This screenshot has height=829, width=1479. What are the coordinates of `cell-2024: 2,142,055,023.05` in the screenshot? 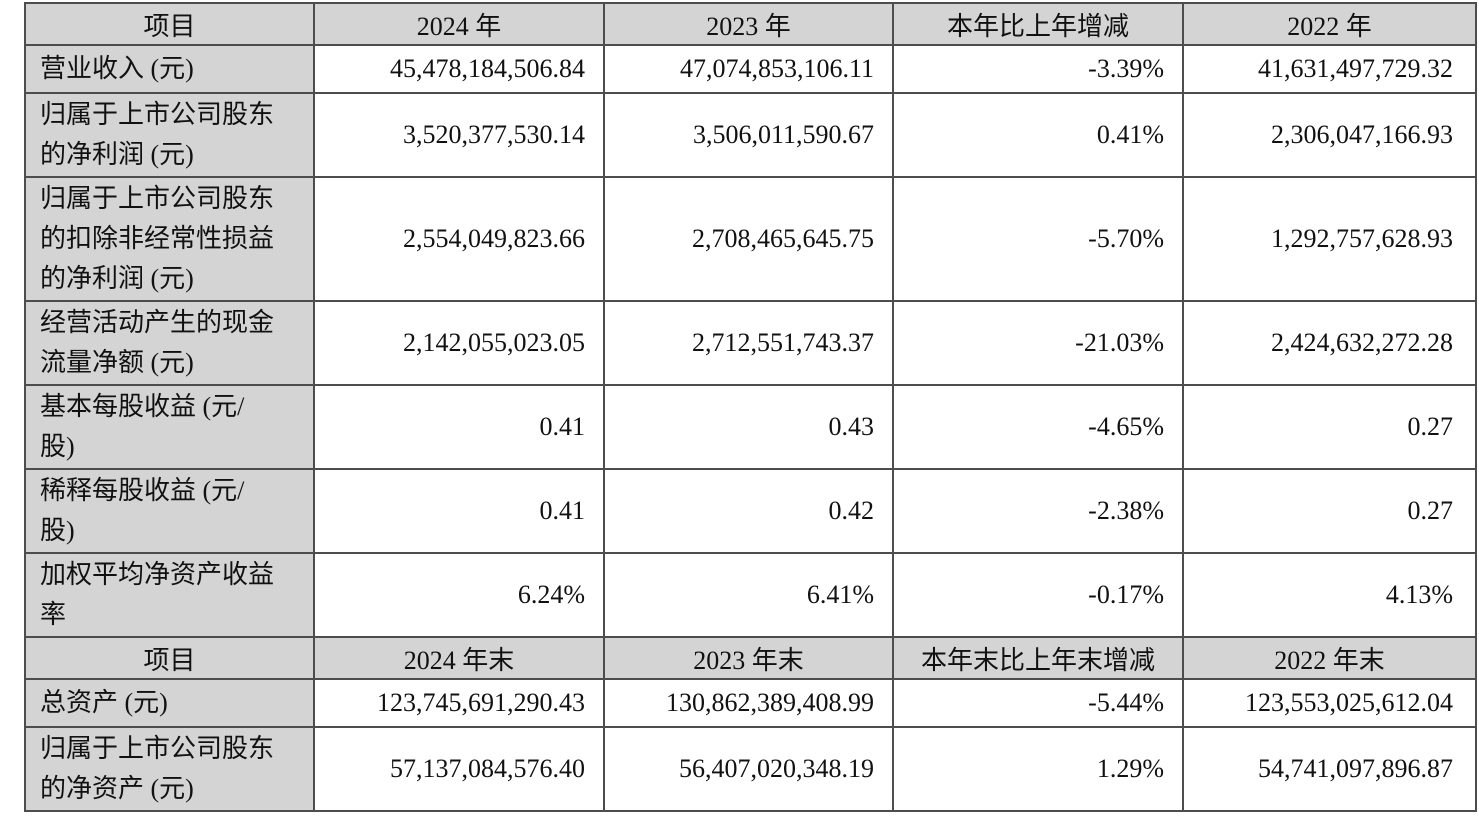 It's located at (459, 343).